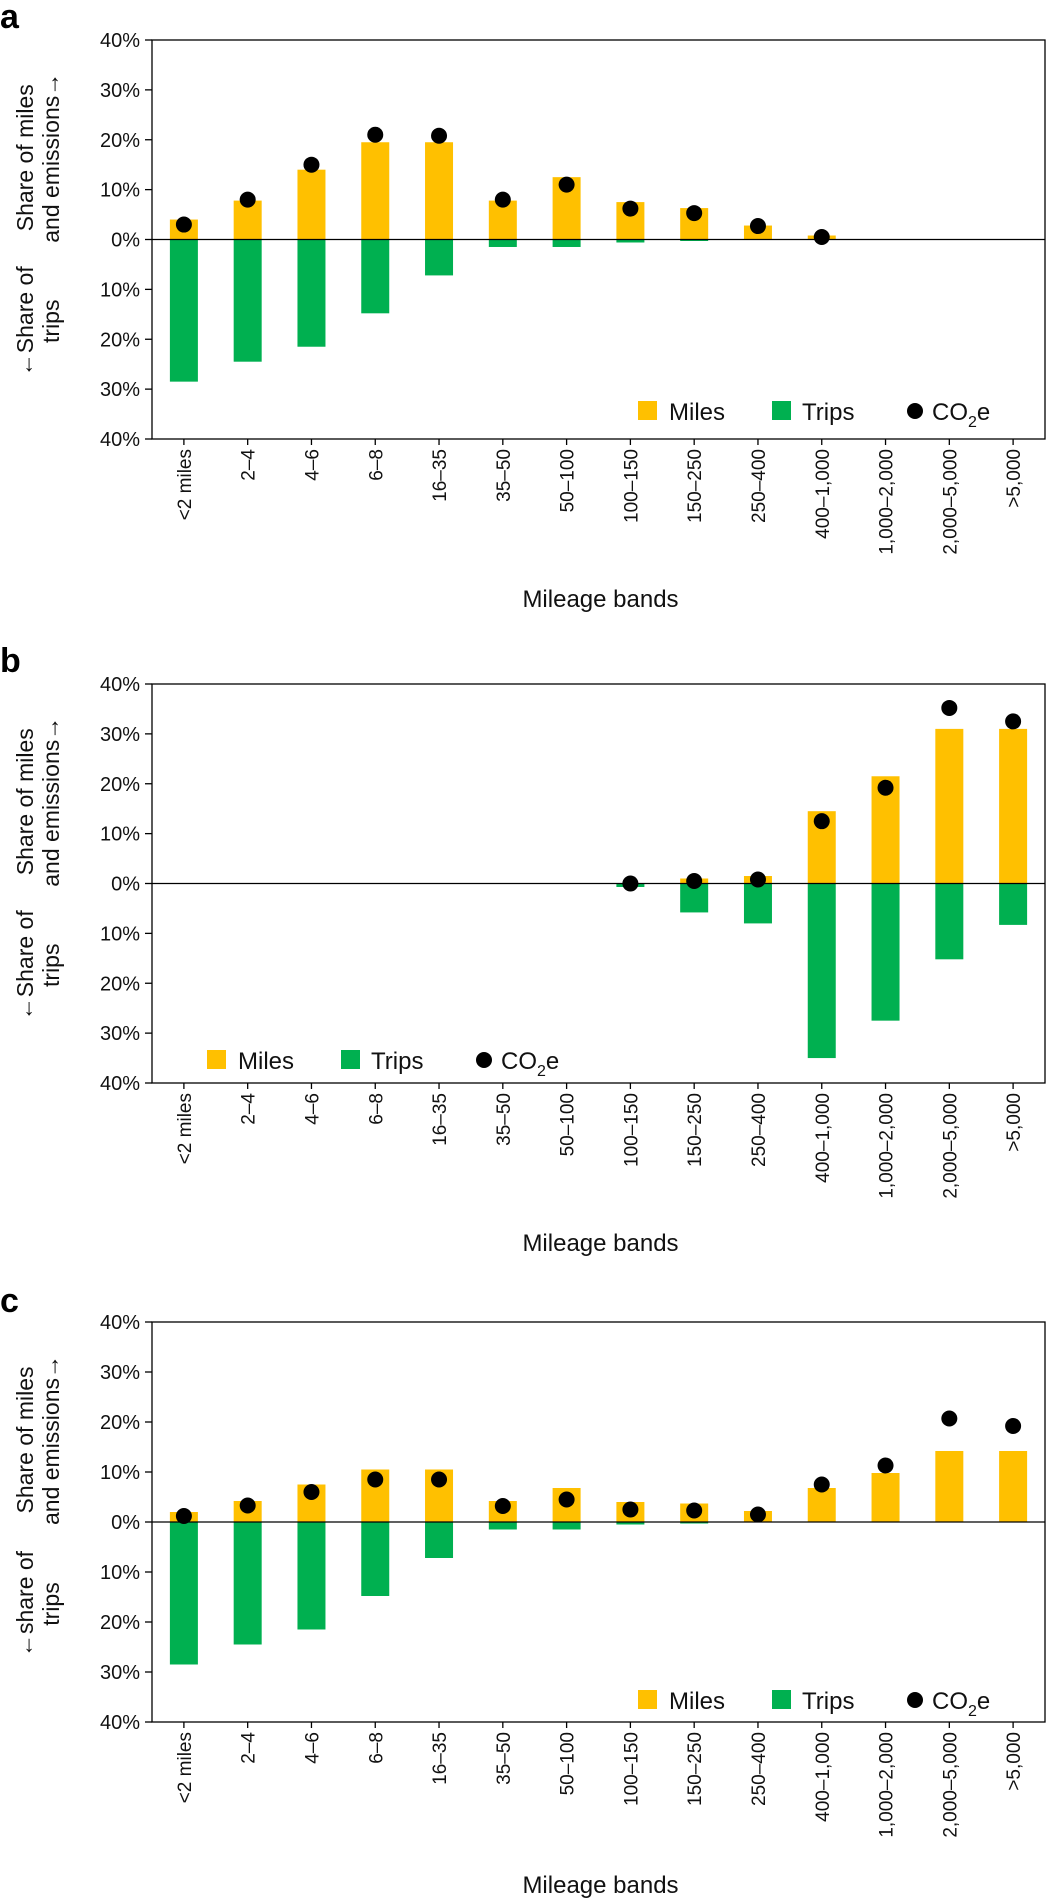 The width and height of the screenshot is (1057, 1901). What do you see at coordinates (950, 502) in the screenshot?
I see `x-category-label: 2,000–5,000` at bounding box center [950, 502].